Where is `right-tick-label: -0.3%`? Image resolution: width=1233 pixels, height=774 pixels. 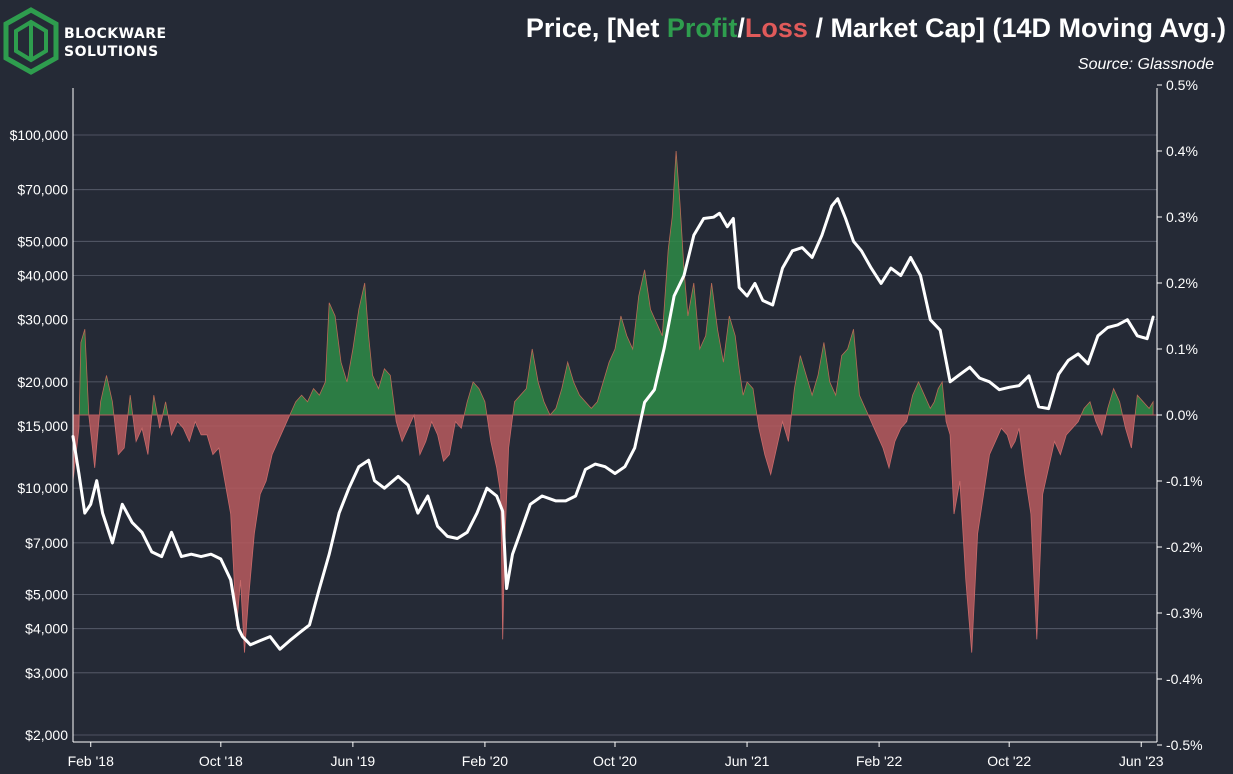 right-tick-label: -0.3% is located at coordinates (1184, 613).